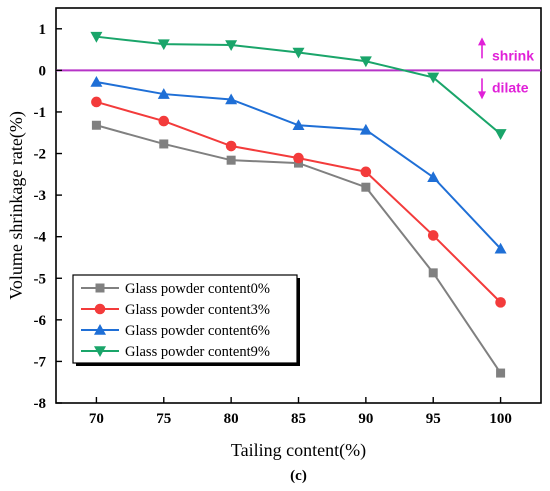  What do you see at coordinates (40, 155) in the screenshot?
I see `y-tick-label: -2` at bounding box center [40, 155].